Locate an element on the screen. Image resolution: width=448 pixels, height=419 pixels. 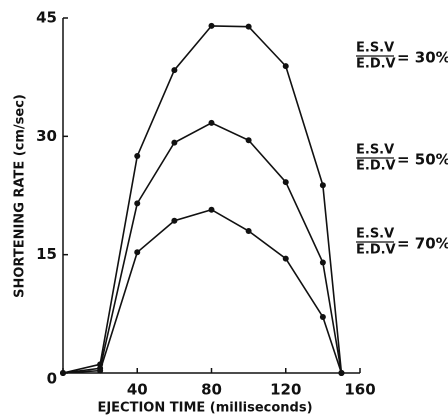
label-ratio: = 70% is located at coordinates (422, 244).